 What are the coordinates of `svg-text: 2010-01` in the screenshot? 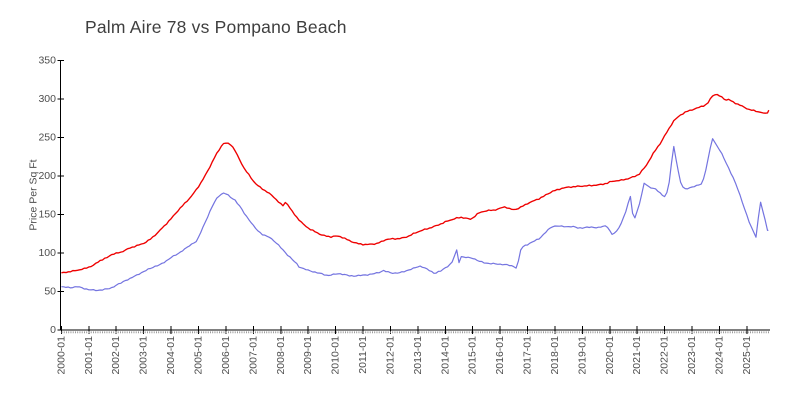 It's located at (336, 355).